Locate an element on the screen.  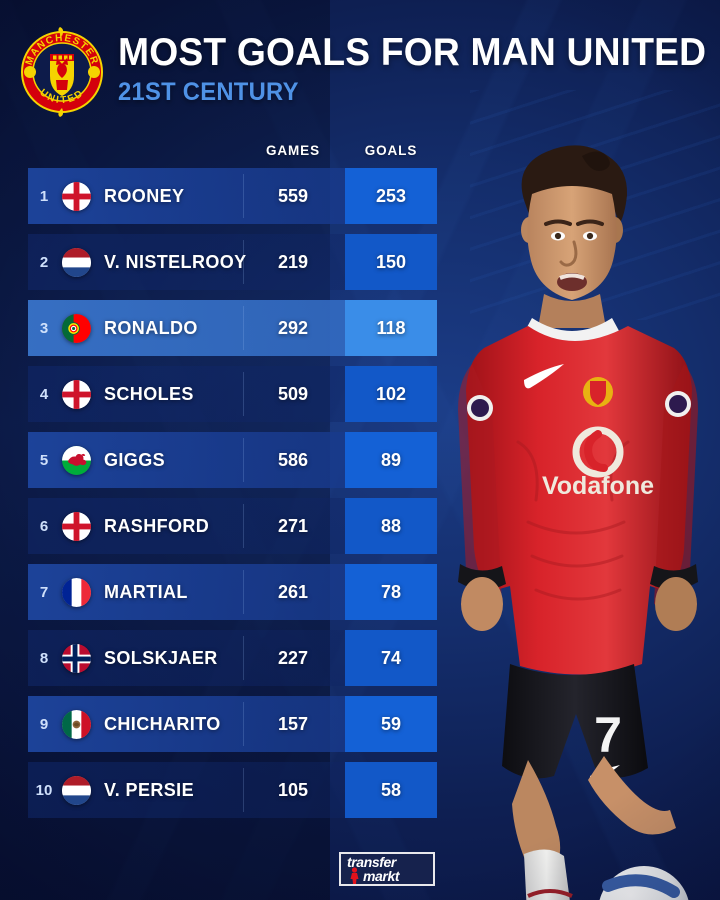
row-player-name: V. NISTELROOY is located at coordinates (175, 261).